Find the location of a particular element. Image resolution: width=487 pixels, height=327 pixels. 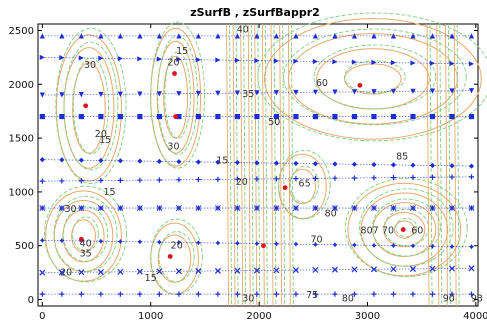

y-tick-label: 500 is located at coordinates (24, 246).